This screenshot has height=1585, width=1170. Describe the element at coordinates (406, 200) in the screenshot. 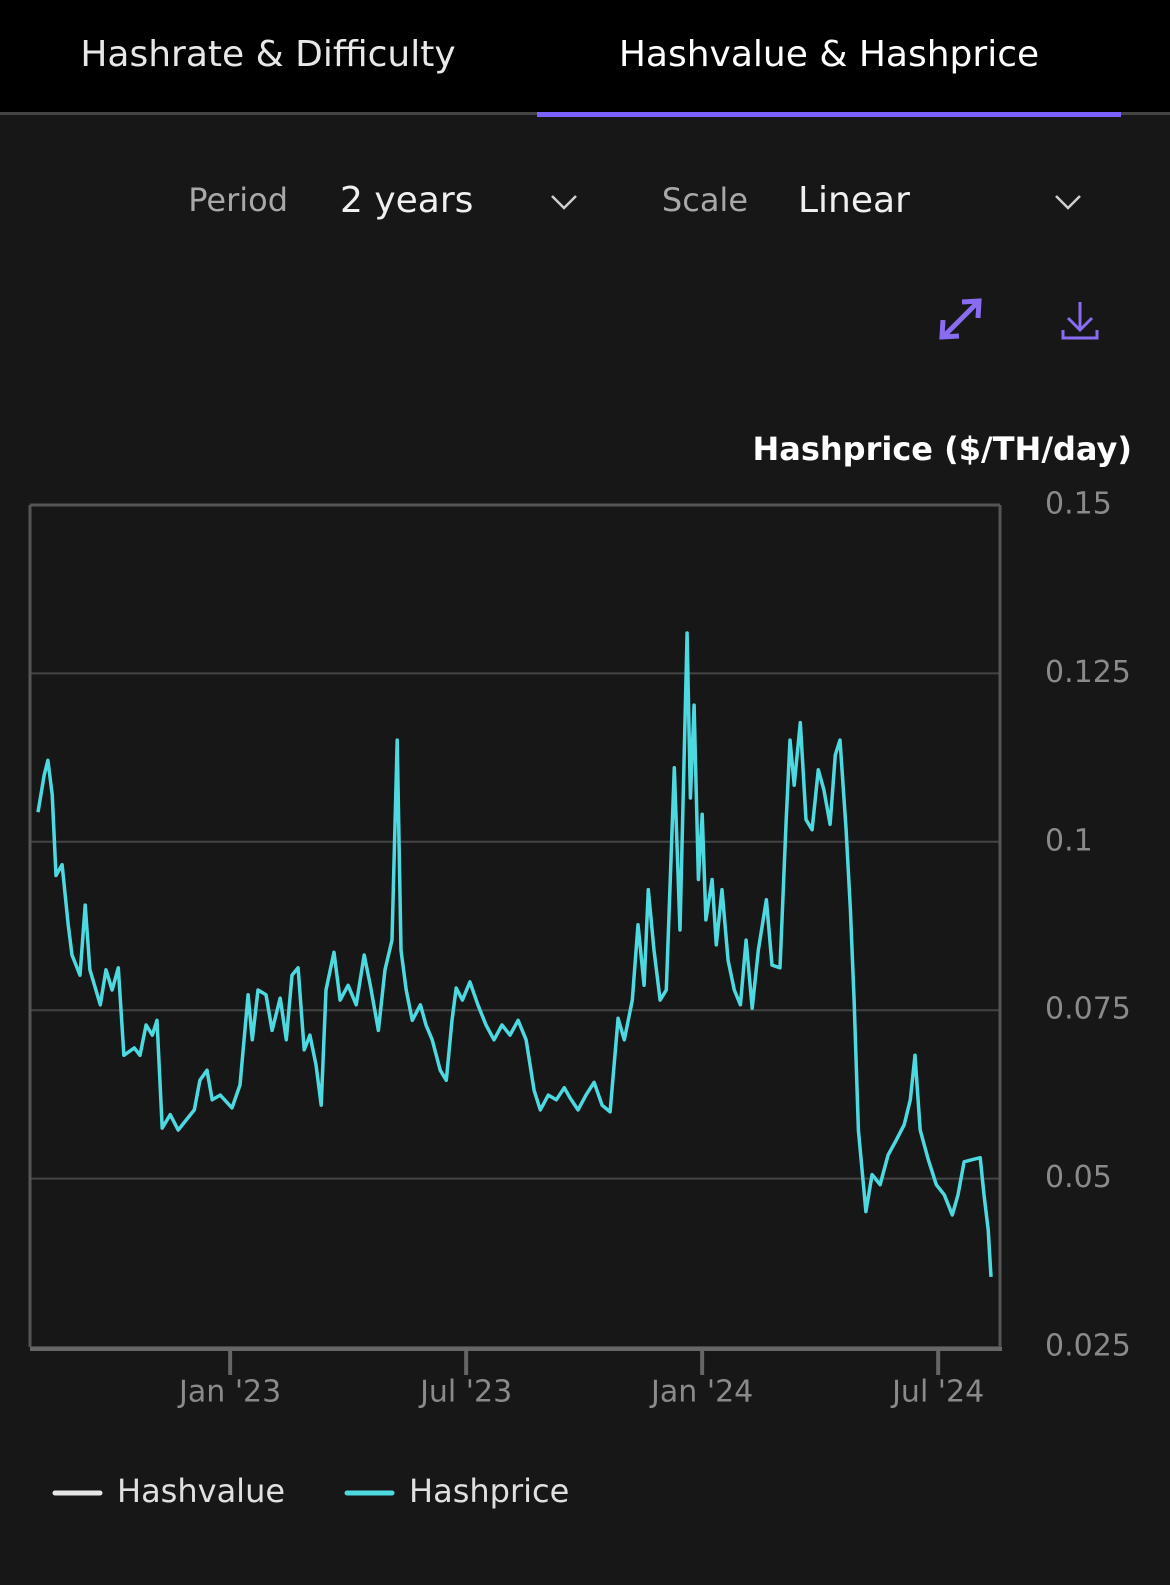

I see `dropdown-value: 2 years` at that location.